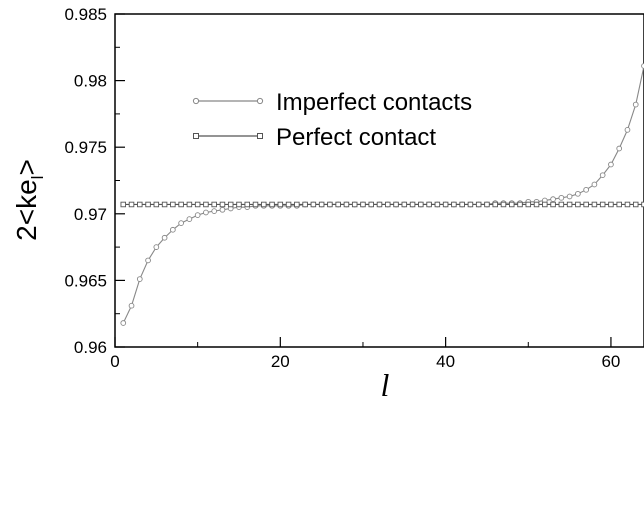 The width and height of the screenshot is (644, 506). What do you see at coordinates (94, 181) in the screenshot?
I see `y-axis-ticks: 0.96 0.965 0.97 0.975 0.98 0.985` at bounding box center [94, 181].